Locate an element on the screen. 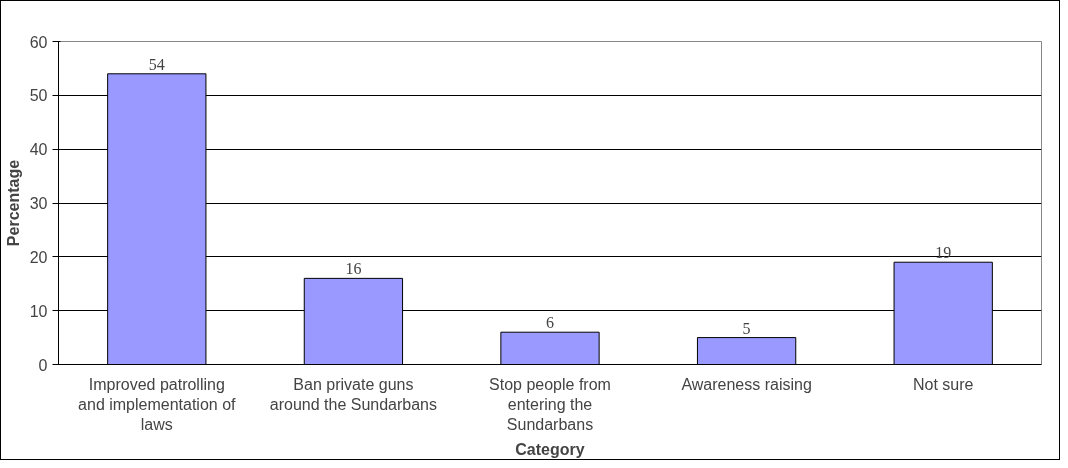  y-tick-label: 50 is located at coordinates (38, 96).